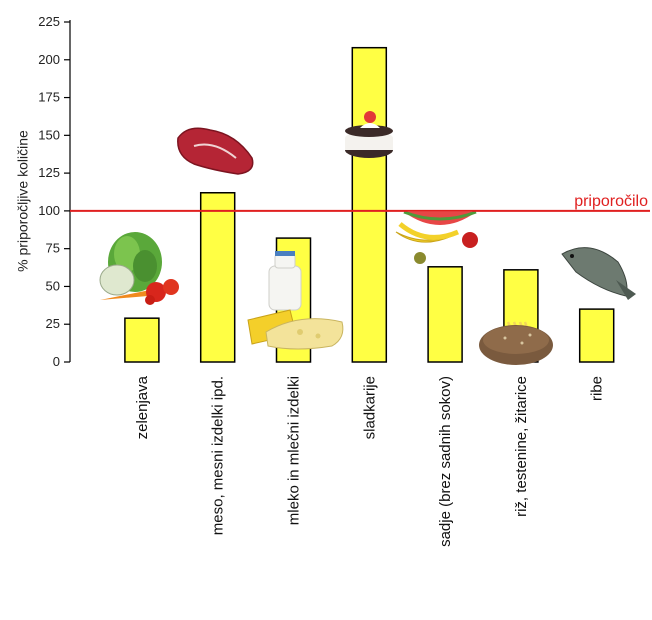 The width and height of the screenshot is (652, 620). I want to click on reference-line-group: priporočilo, so click(360, 202).